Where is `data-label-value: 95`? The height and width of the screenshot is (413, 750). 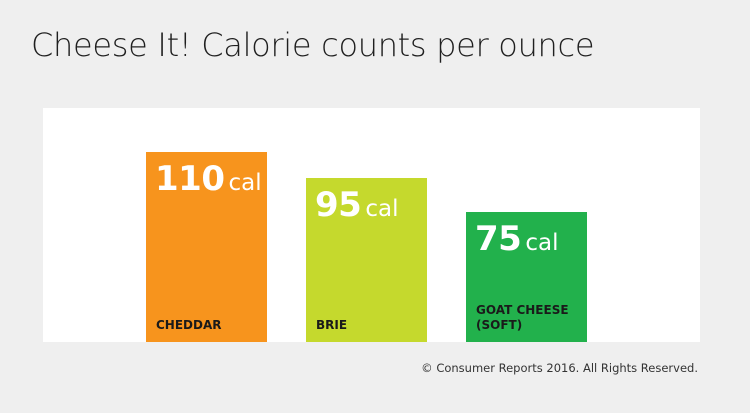 data-label-value: 95 is located at coordinates (338, 205).